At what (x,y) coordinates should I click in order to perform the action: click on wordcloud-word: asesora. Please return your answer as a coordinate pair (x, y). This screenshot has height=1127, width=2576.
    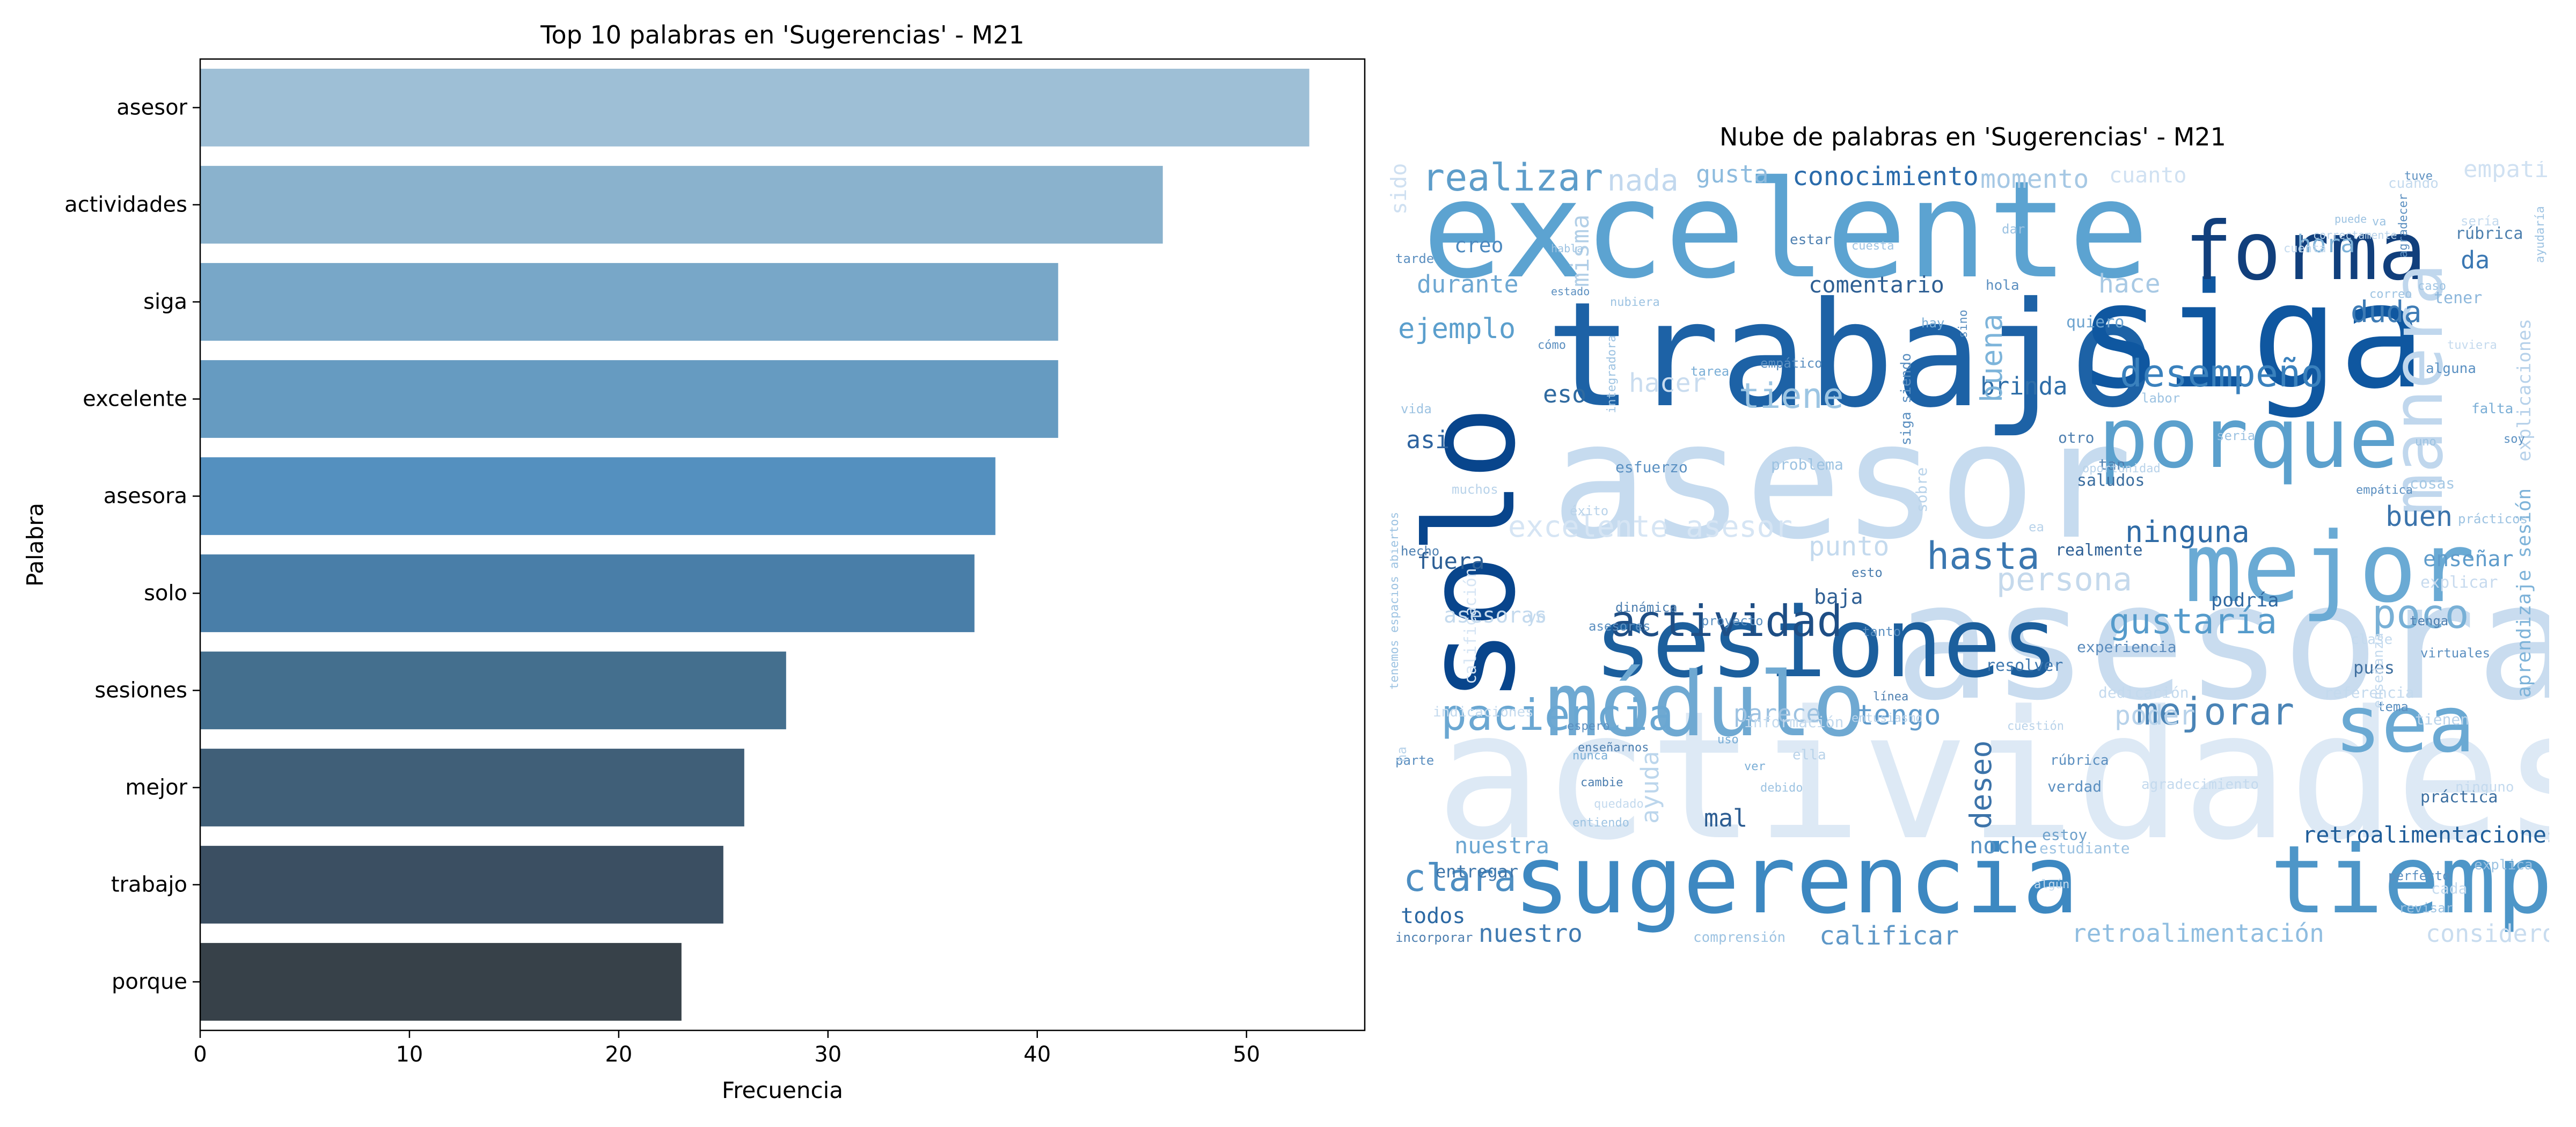
    Looking at the image, I should click on (2221, 642).